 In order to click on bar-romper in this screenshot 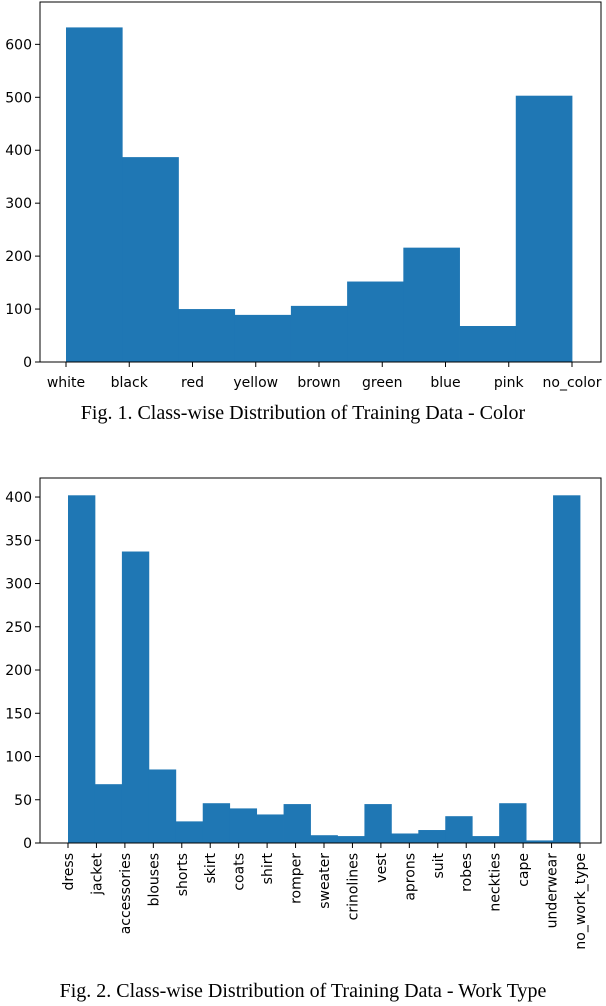, I will do `click(297, 823)`.